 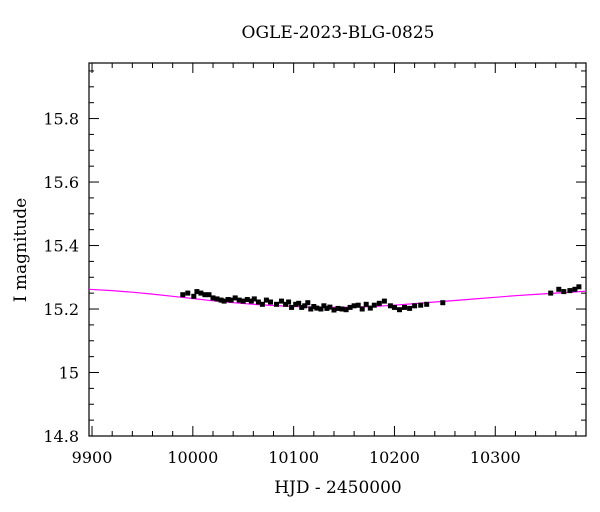 What do you see at coordinates (192, 457) in the screenshot?
I see `x-tick-label: 10000` at bounding box center [192, 457].